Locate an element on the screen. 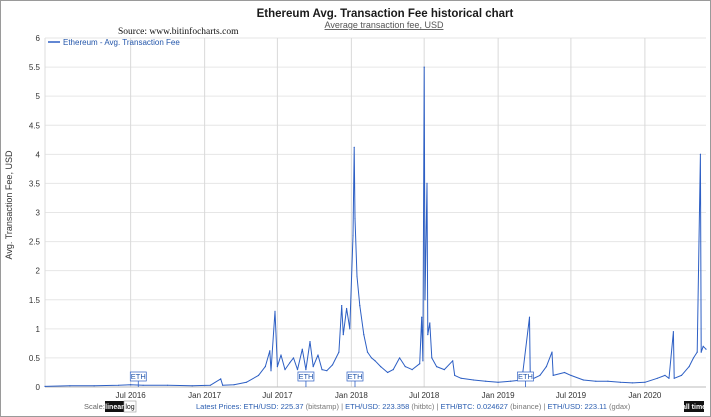 This screenshot has width=711, height=417. y-axis-label: Avg. Transaction Fee, USD is located at coordinates (9, 204).